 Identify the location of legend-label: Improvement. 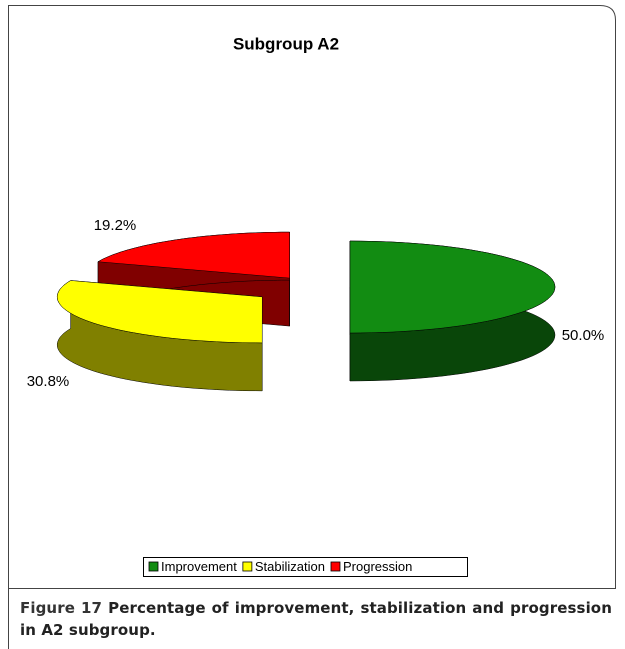
(199, 566).